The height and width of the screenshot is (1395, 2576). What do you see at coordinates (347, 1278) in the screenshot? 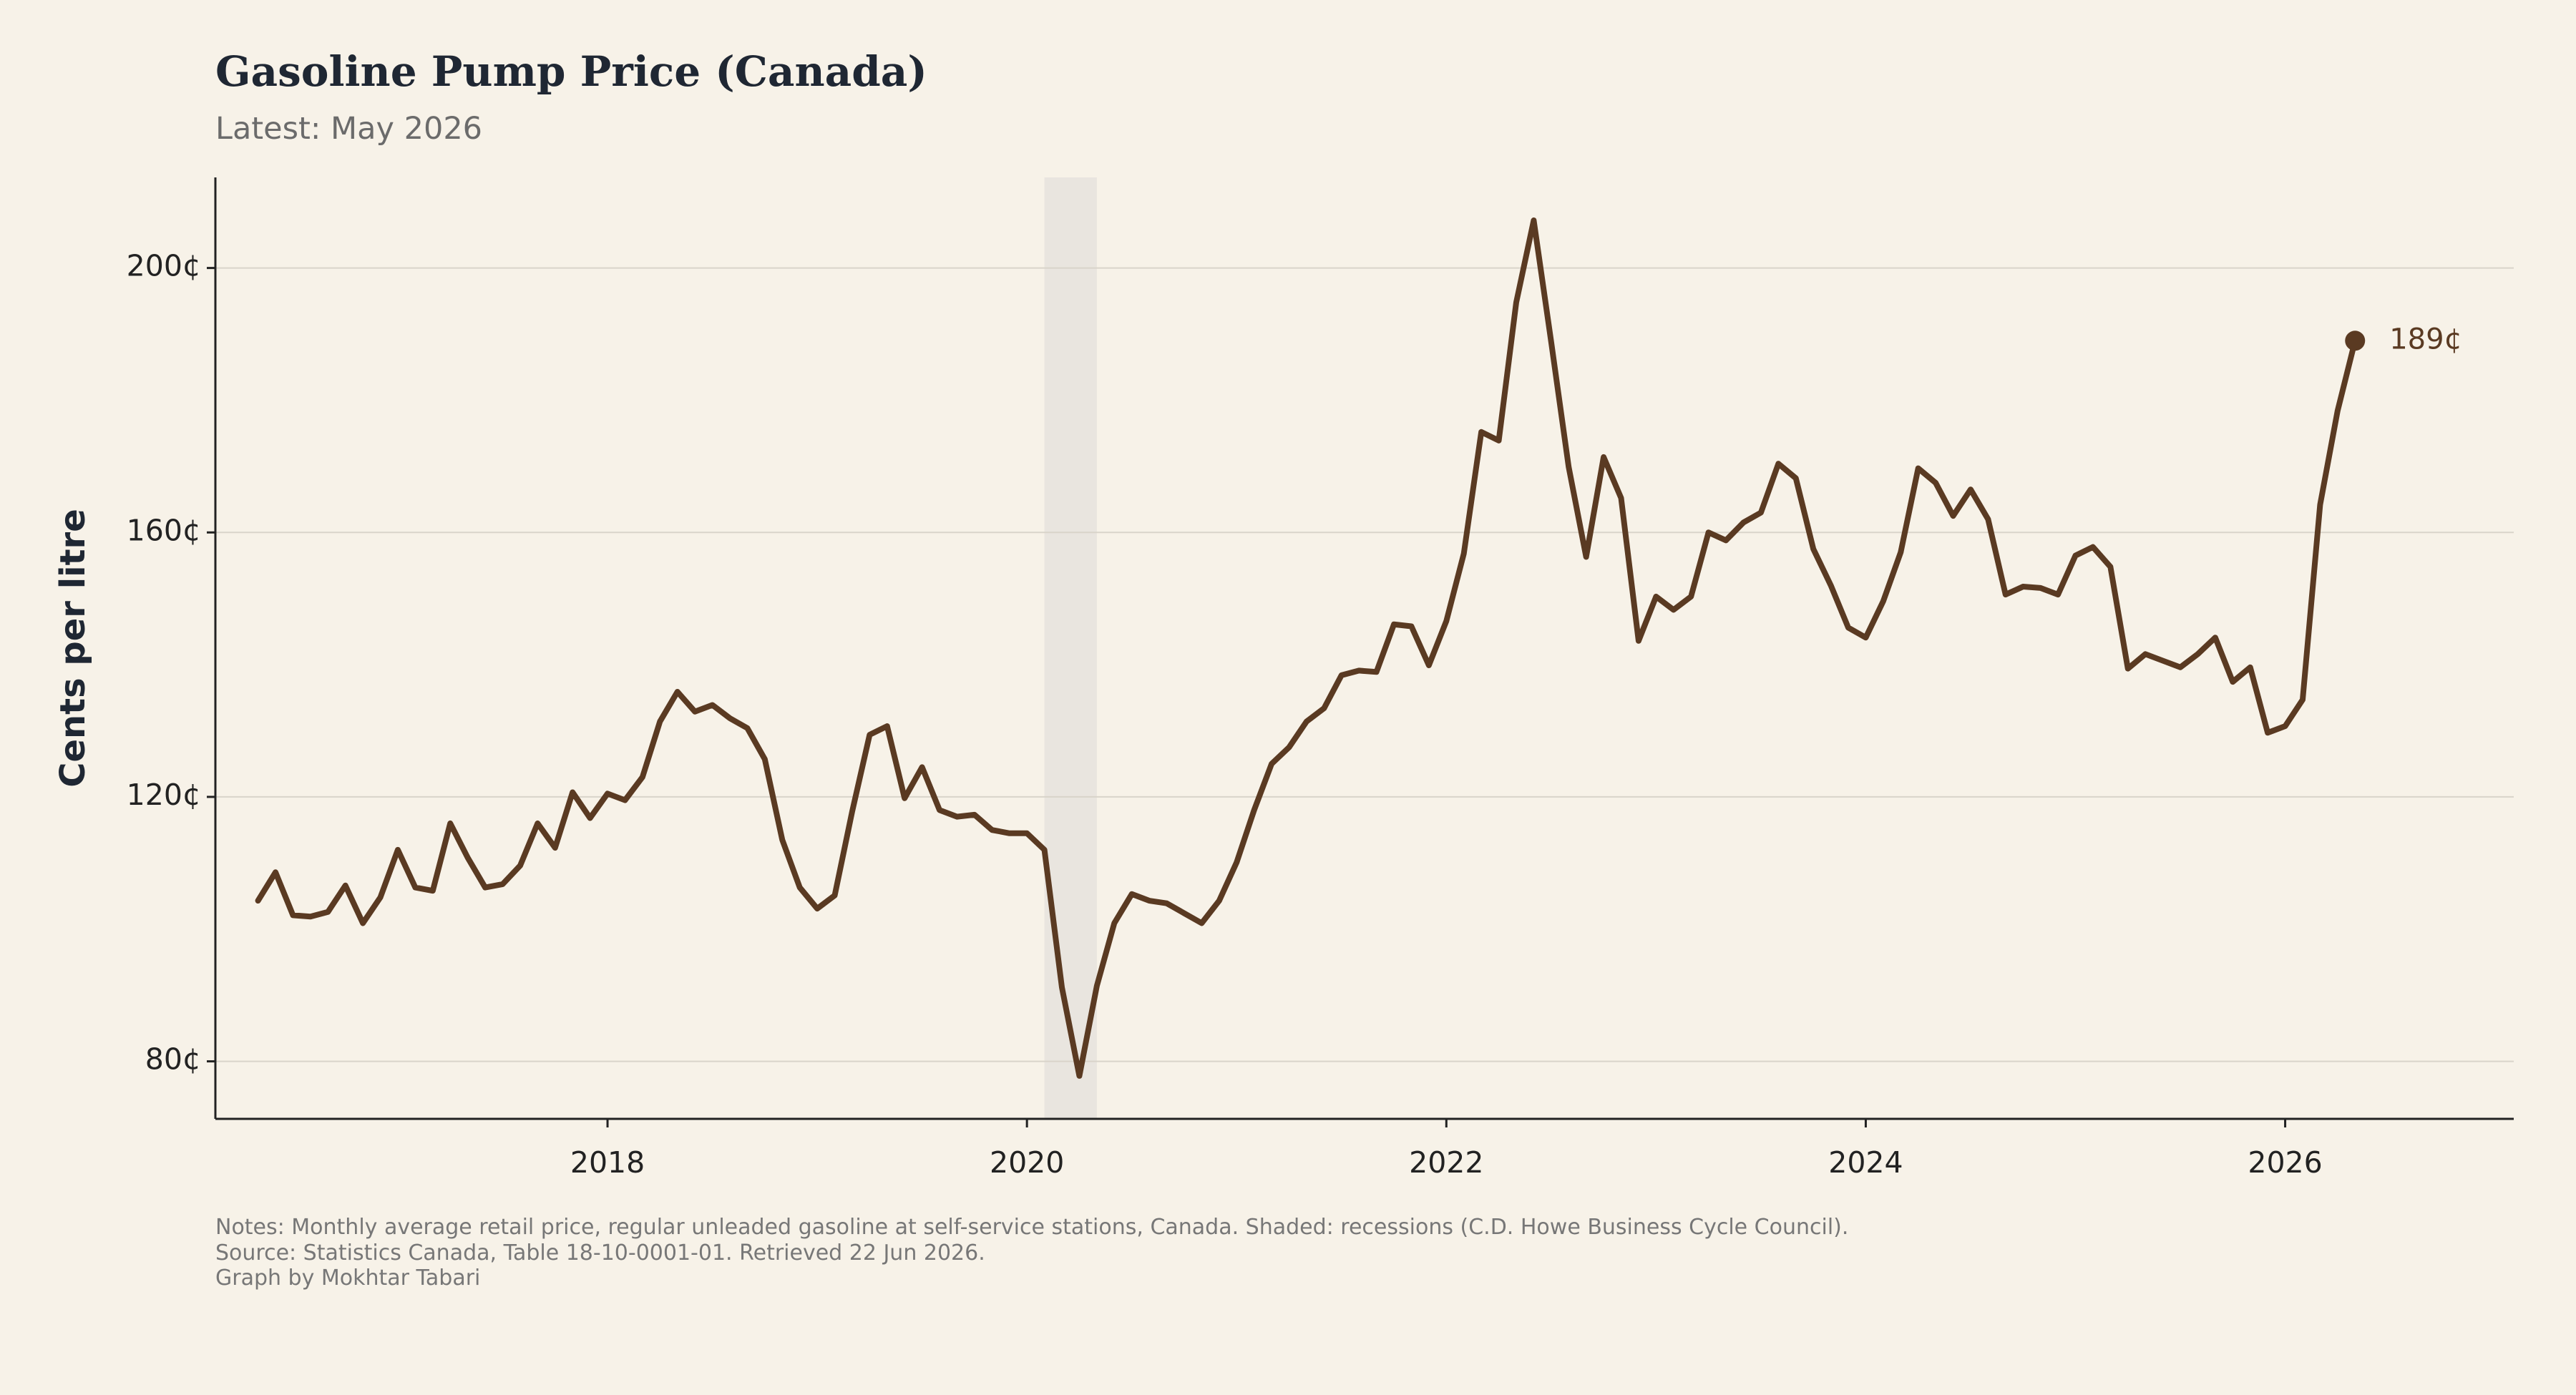
I see `note: Graph by Mokhtar Tabari` at bounding box center [347, 1278].